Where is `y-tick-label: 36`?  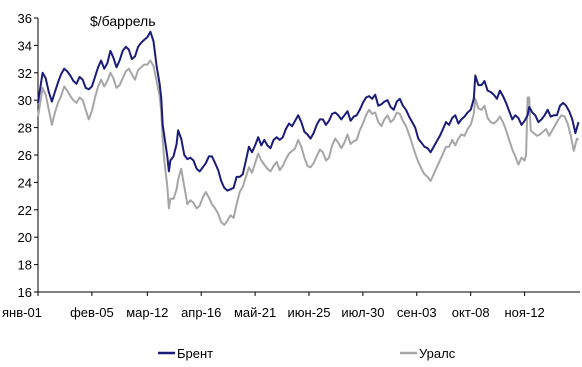
y-tick-label: 36 is located at coordinates (25, 18).